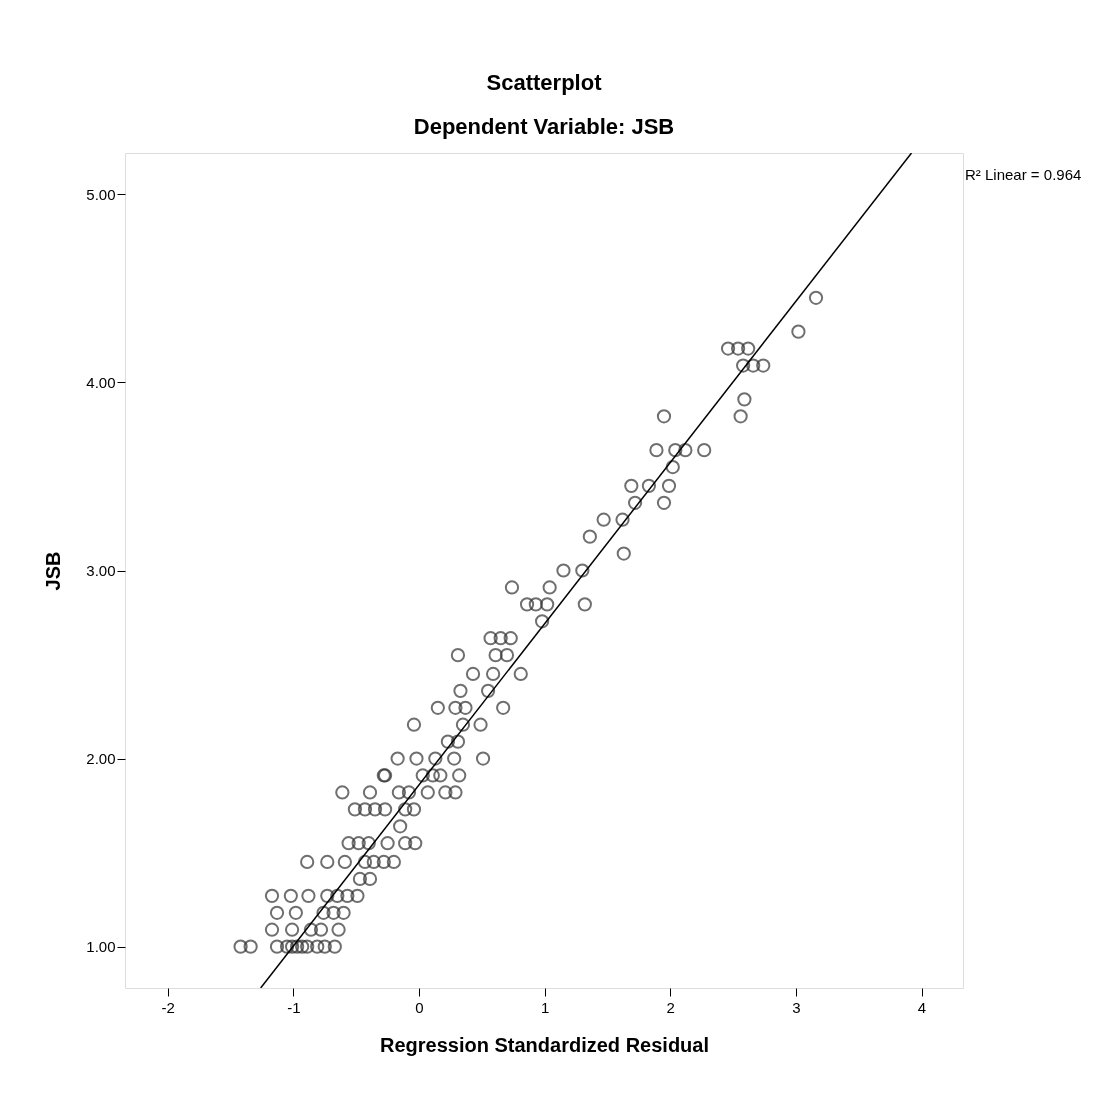 Image resolution: width=1112 pixels, height=1118 pixels. Describe the element at coordinates (544, 1044) in the screenshot. I see `x-axis-title: Regression Standardized Residual` at that location.